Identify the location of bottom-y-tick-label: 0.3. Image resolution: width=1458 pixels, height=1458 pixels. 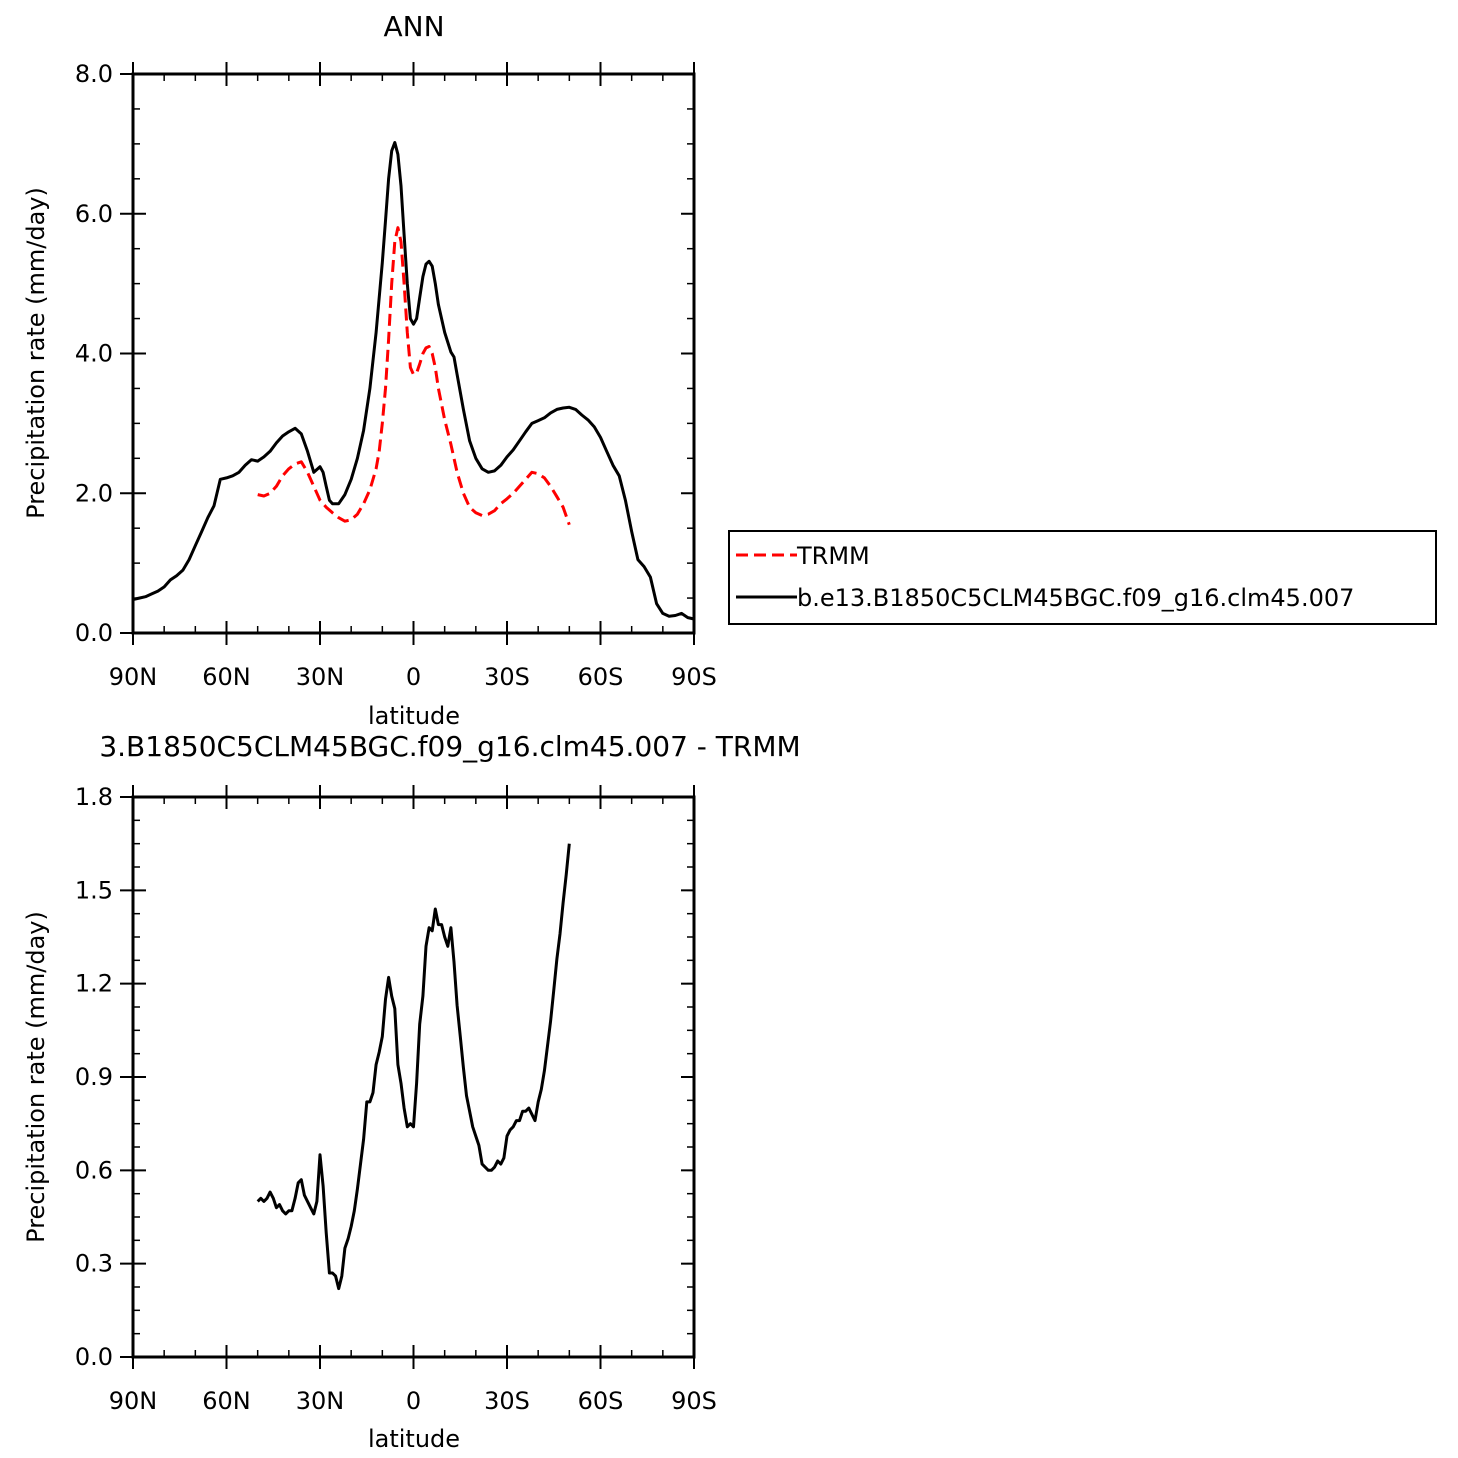
(94, 1264).